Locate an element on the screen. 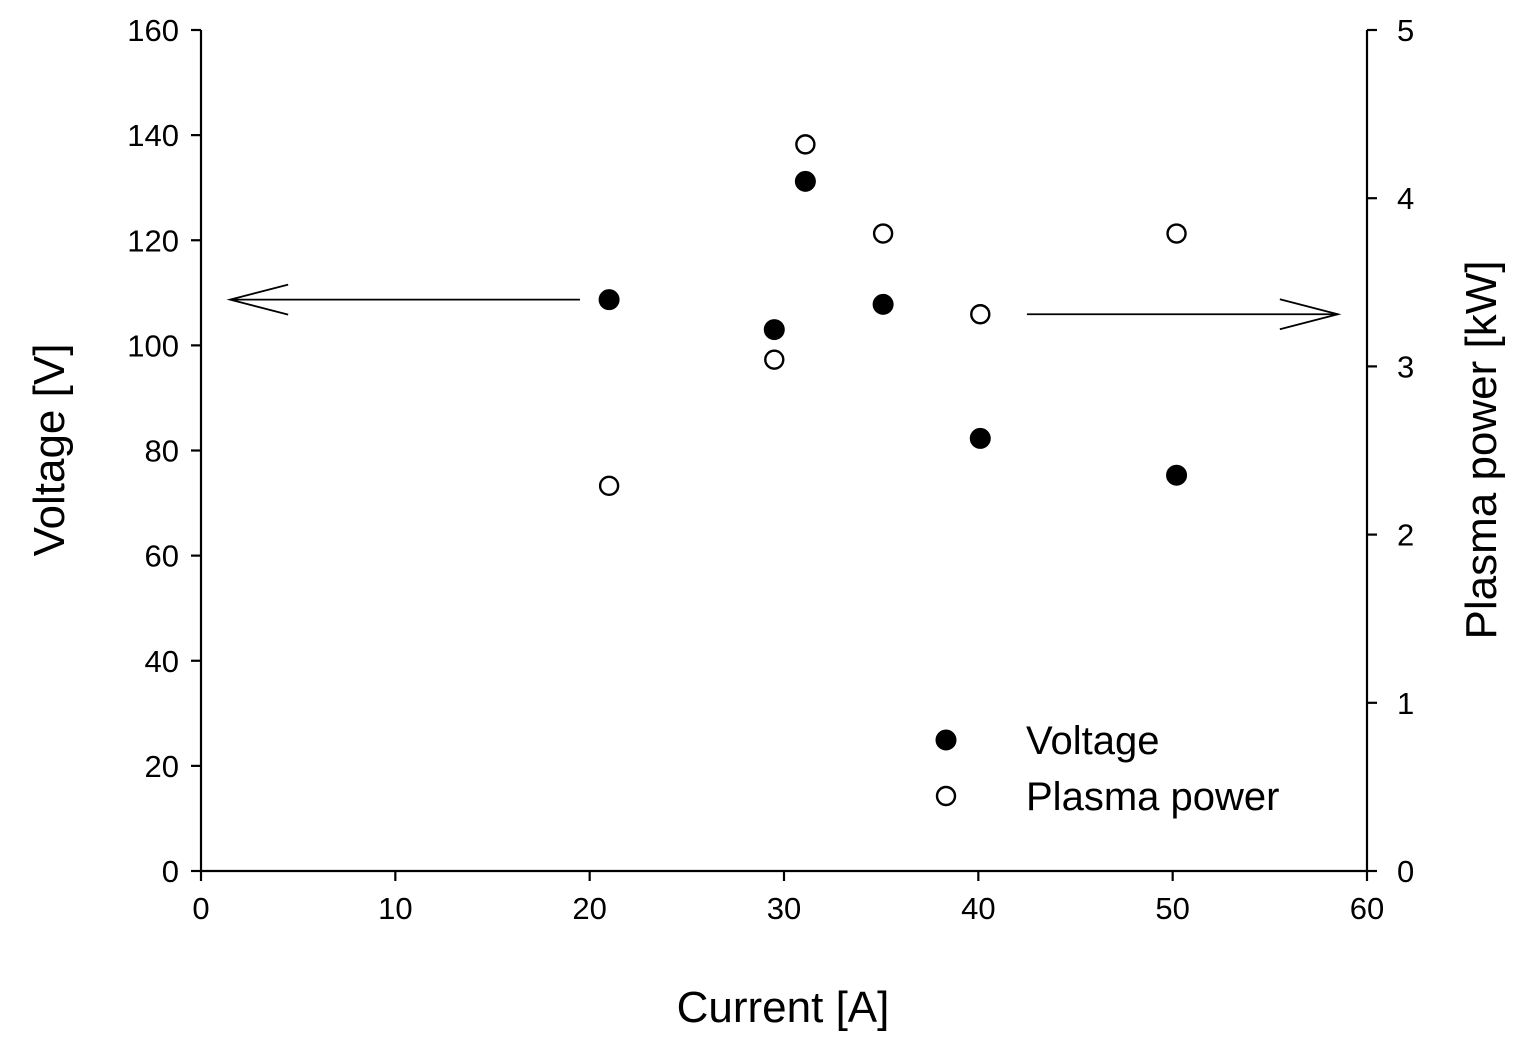 Image resolution: width=1525 pixels, height=1048 pixels. x-tick-label: 60 is located at coordinates (1367, 908).